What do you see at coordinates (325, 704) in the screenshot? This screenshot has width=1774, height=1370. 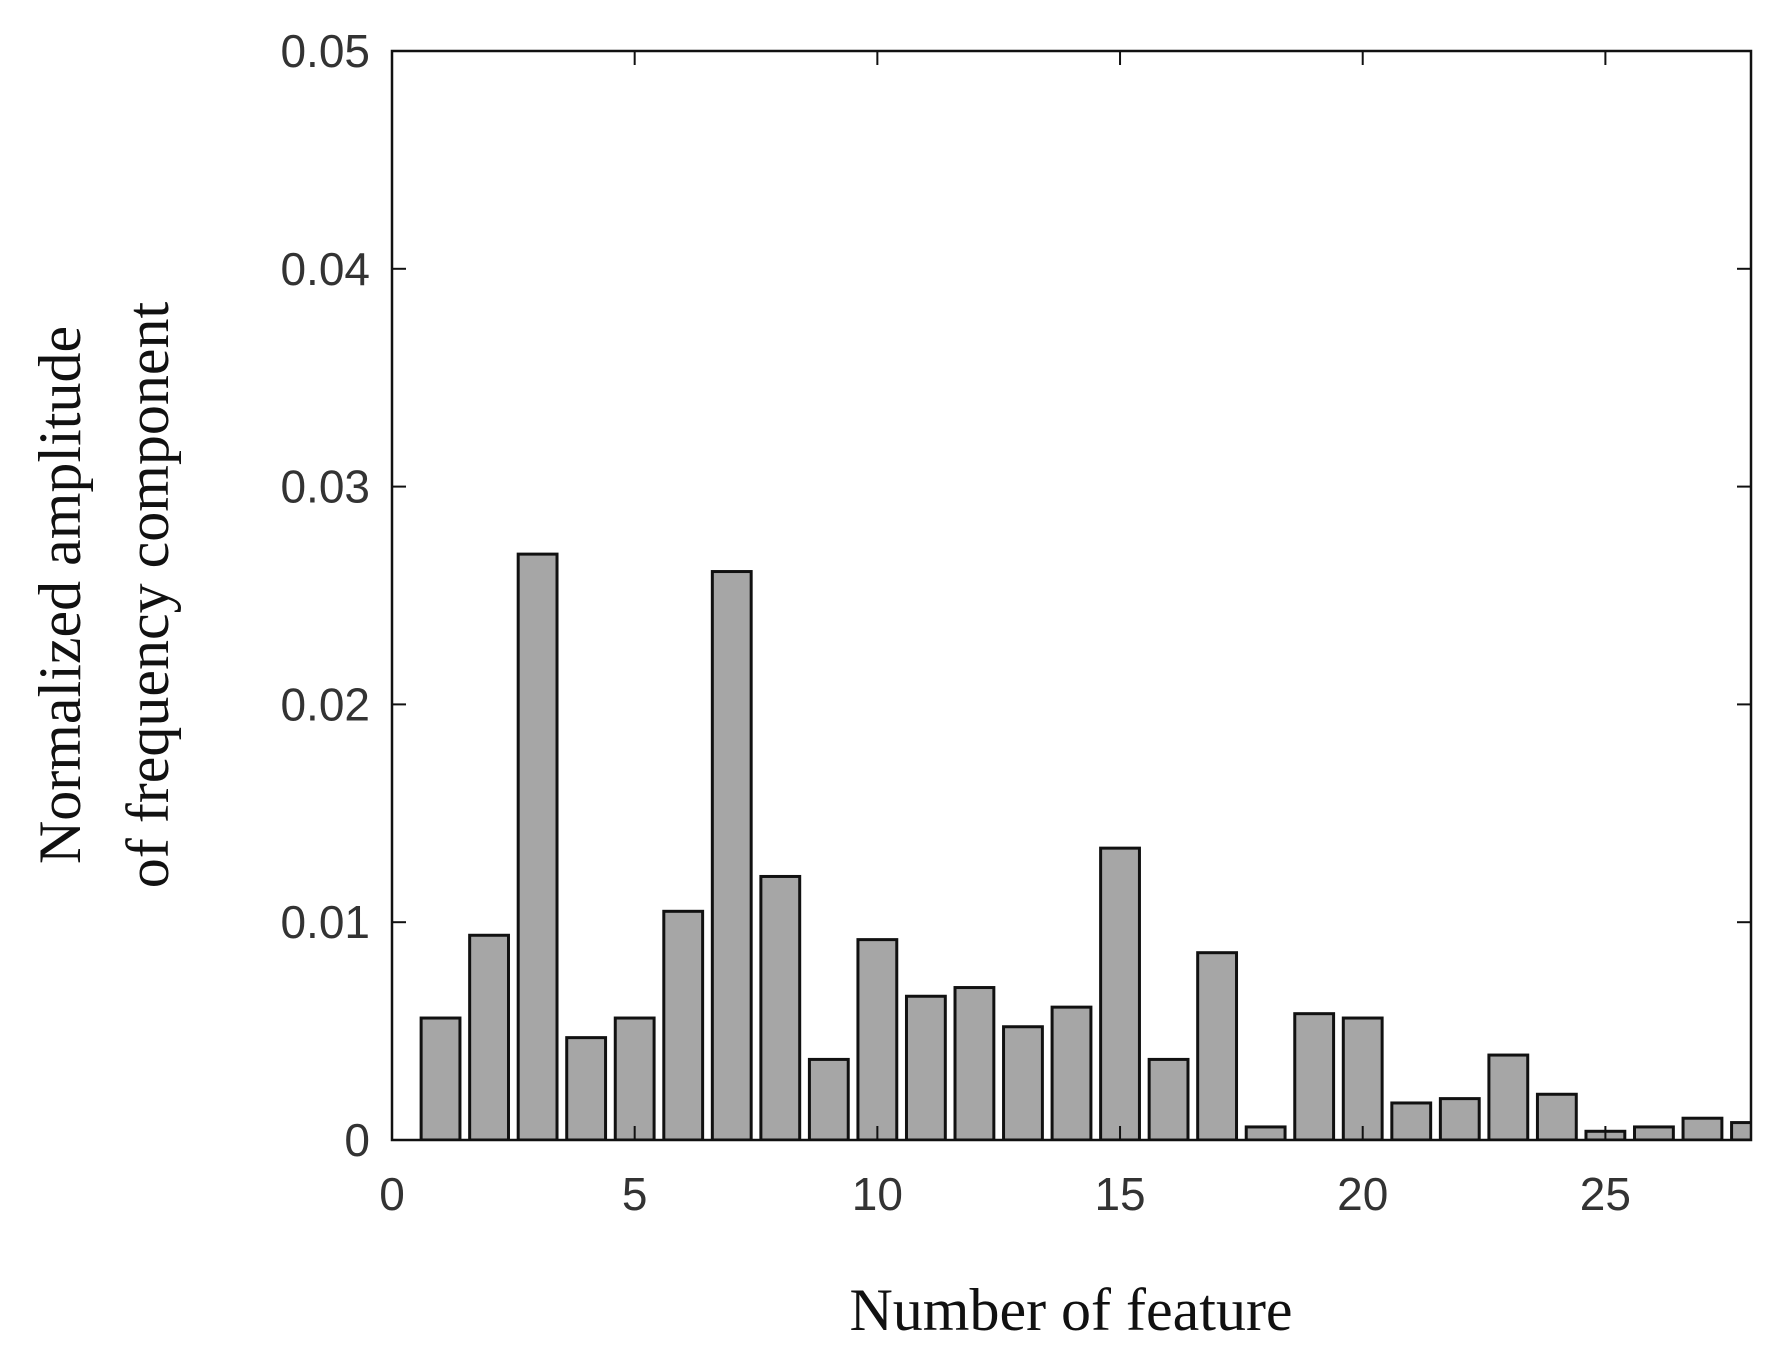 I see `y-tick-label: 0.02` at bounding box center [325, 704].